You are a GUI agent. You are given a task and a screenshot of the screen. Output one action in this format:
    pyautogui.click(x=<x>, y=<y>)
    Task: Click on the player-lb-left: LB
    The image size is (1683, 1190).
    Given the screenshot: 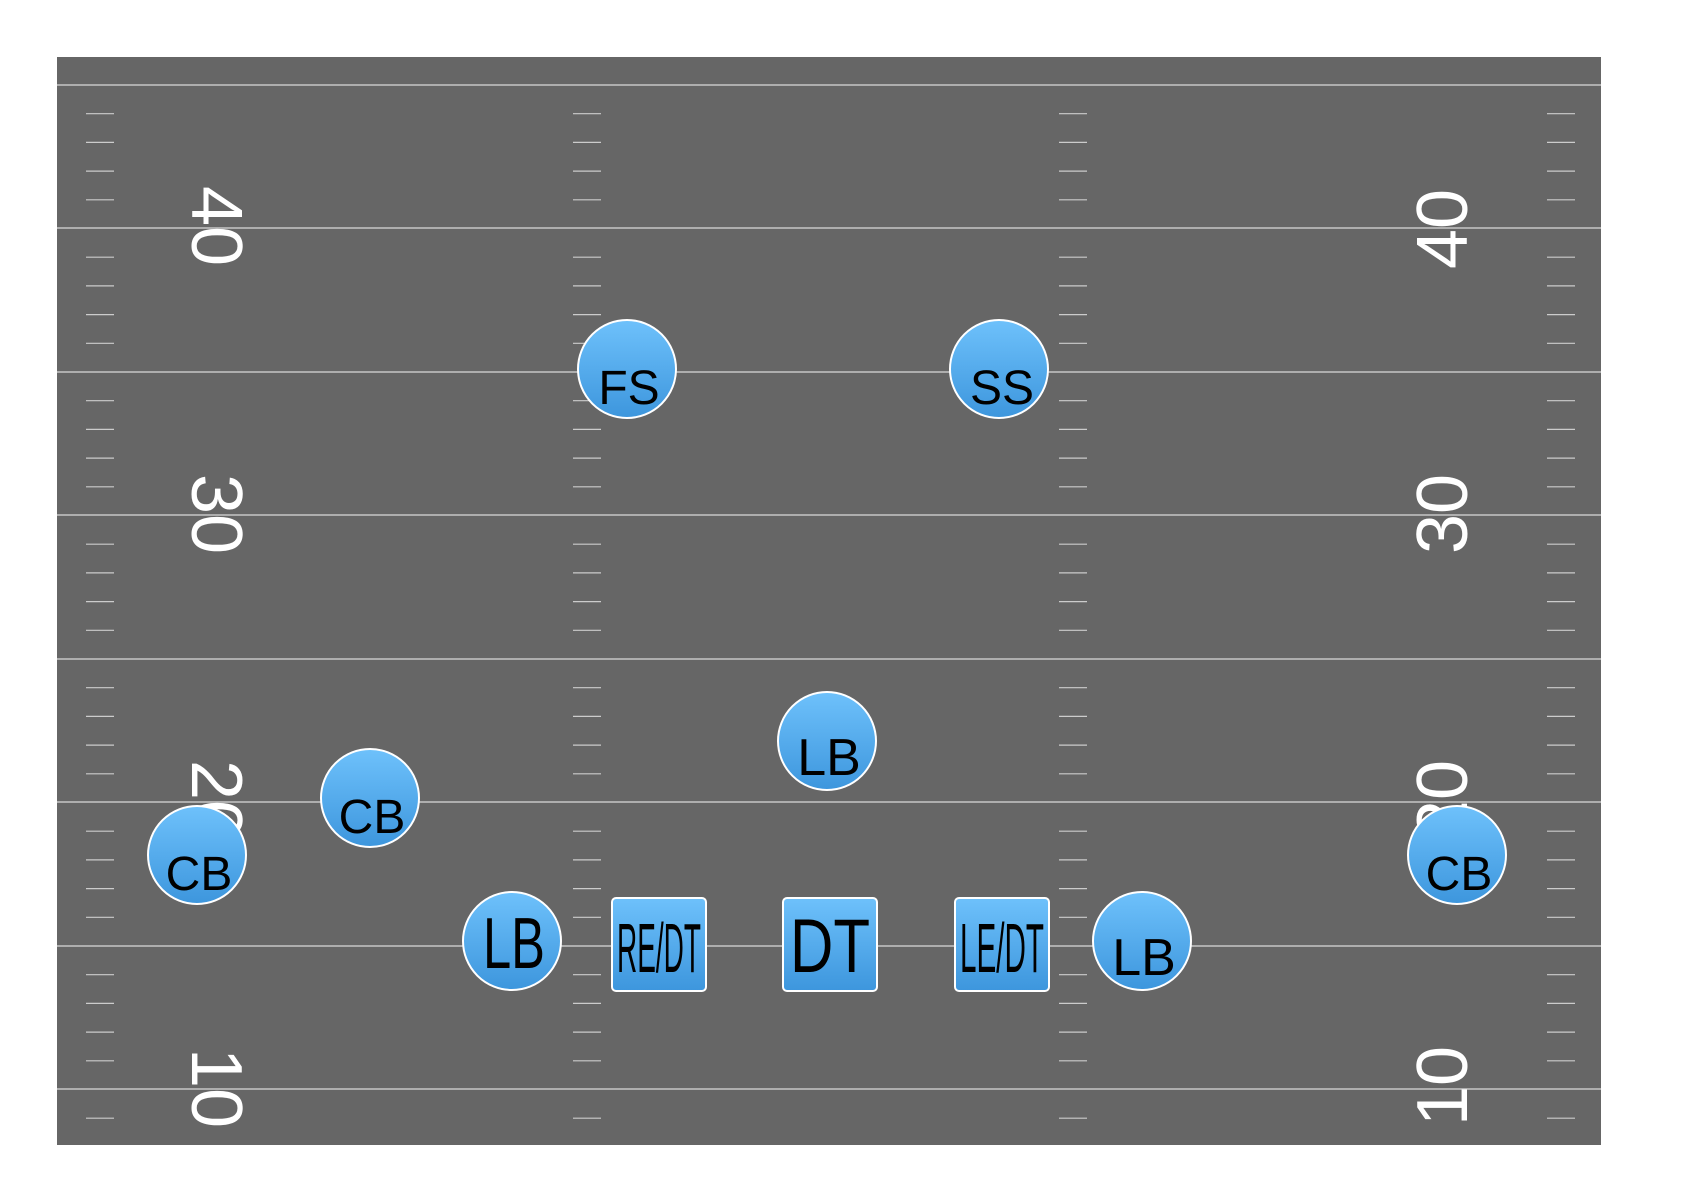 What is the action you would take?
    pyautogui.click(x=512, y=941)
    